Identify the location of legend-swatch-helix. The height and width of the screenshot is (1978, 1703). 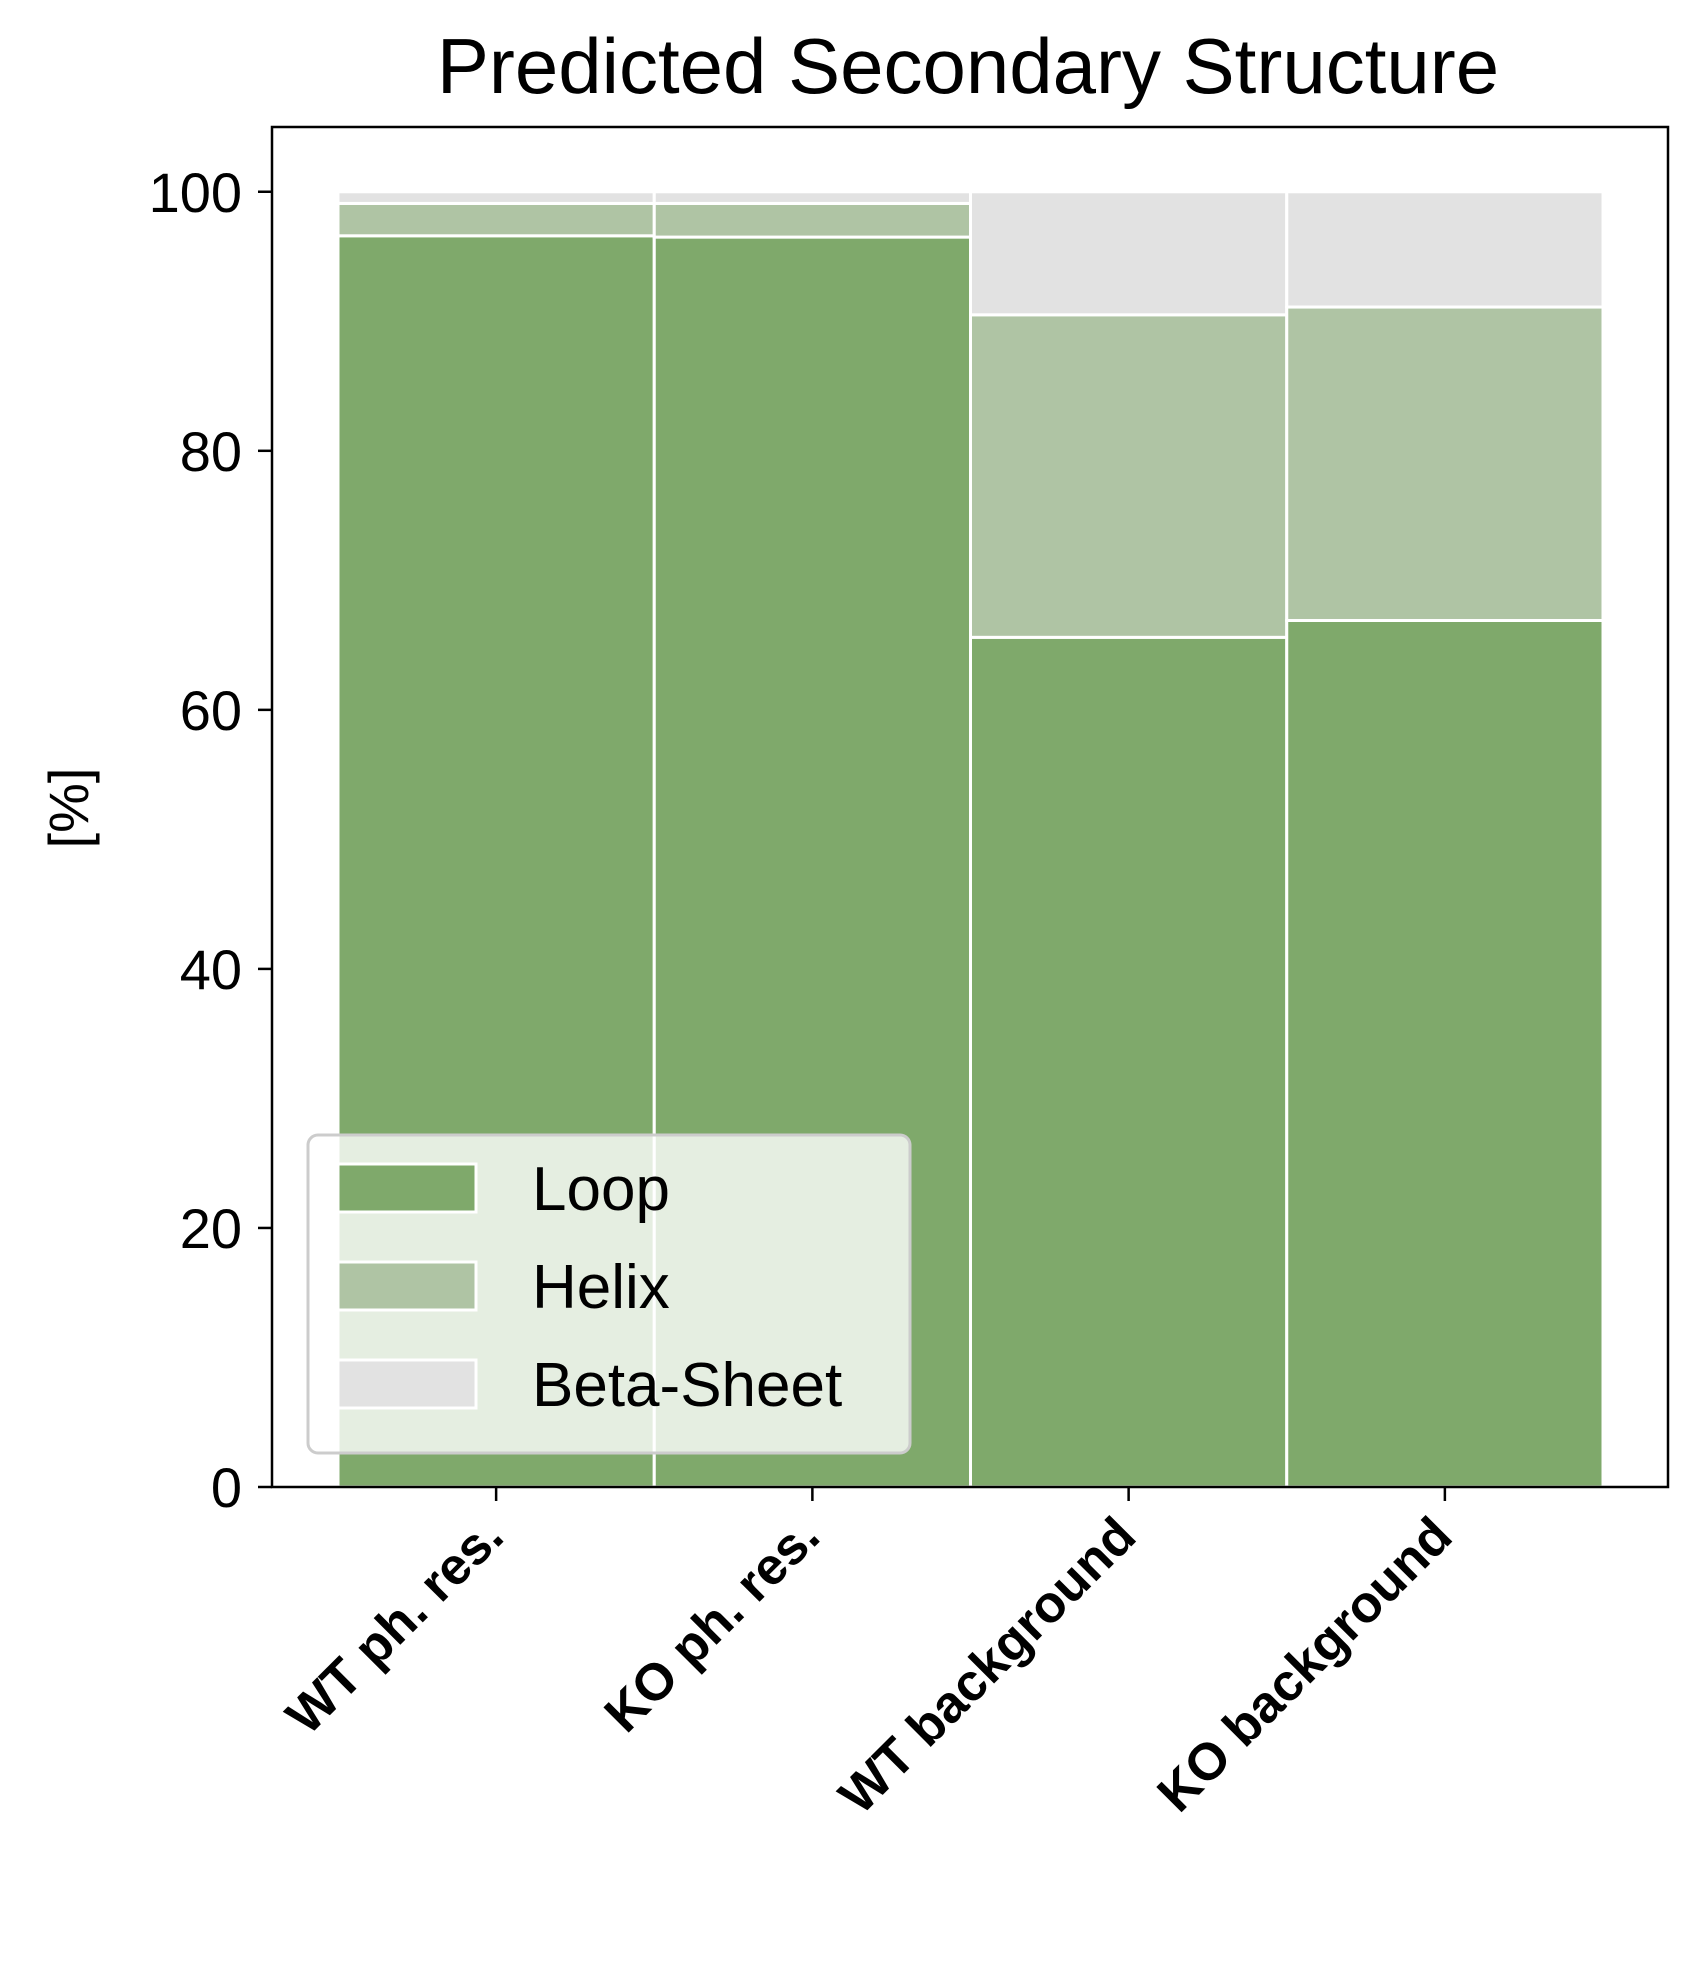
(407, 1286).